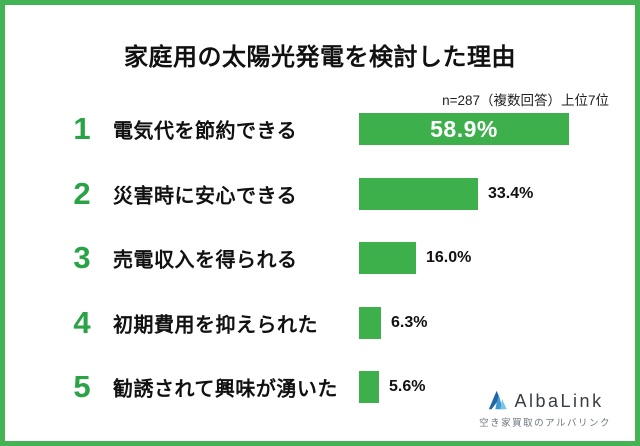 This screenshot has height=446, width=640. What do you see at coordinates (407, 387) in the screenshot?
I see `value-label-outside: 5.6%` at bounding box center [407, 387].